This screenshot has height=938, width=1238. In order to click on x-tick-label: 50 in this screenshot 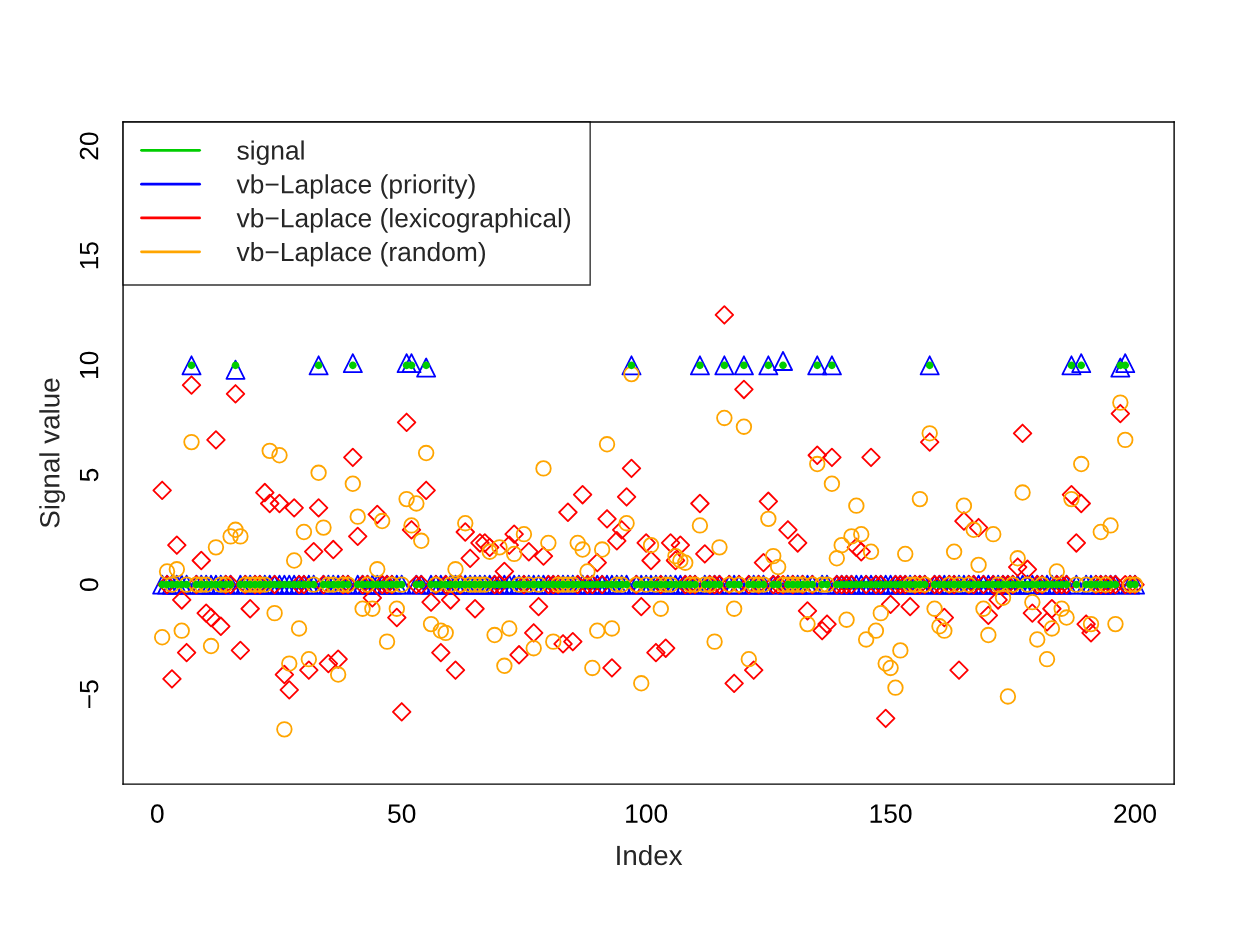, I will do `click(402, 813)`.